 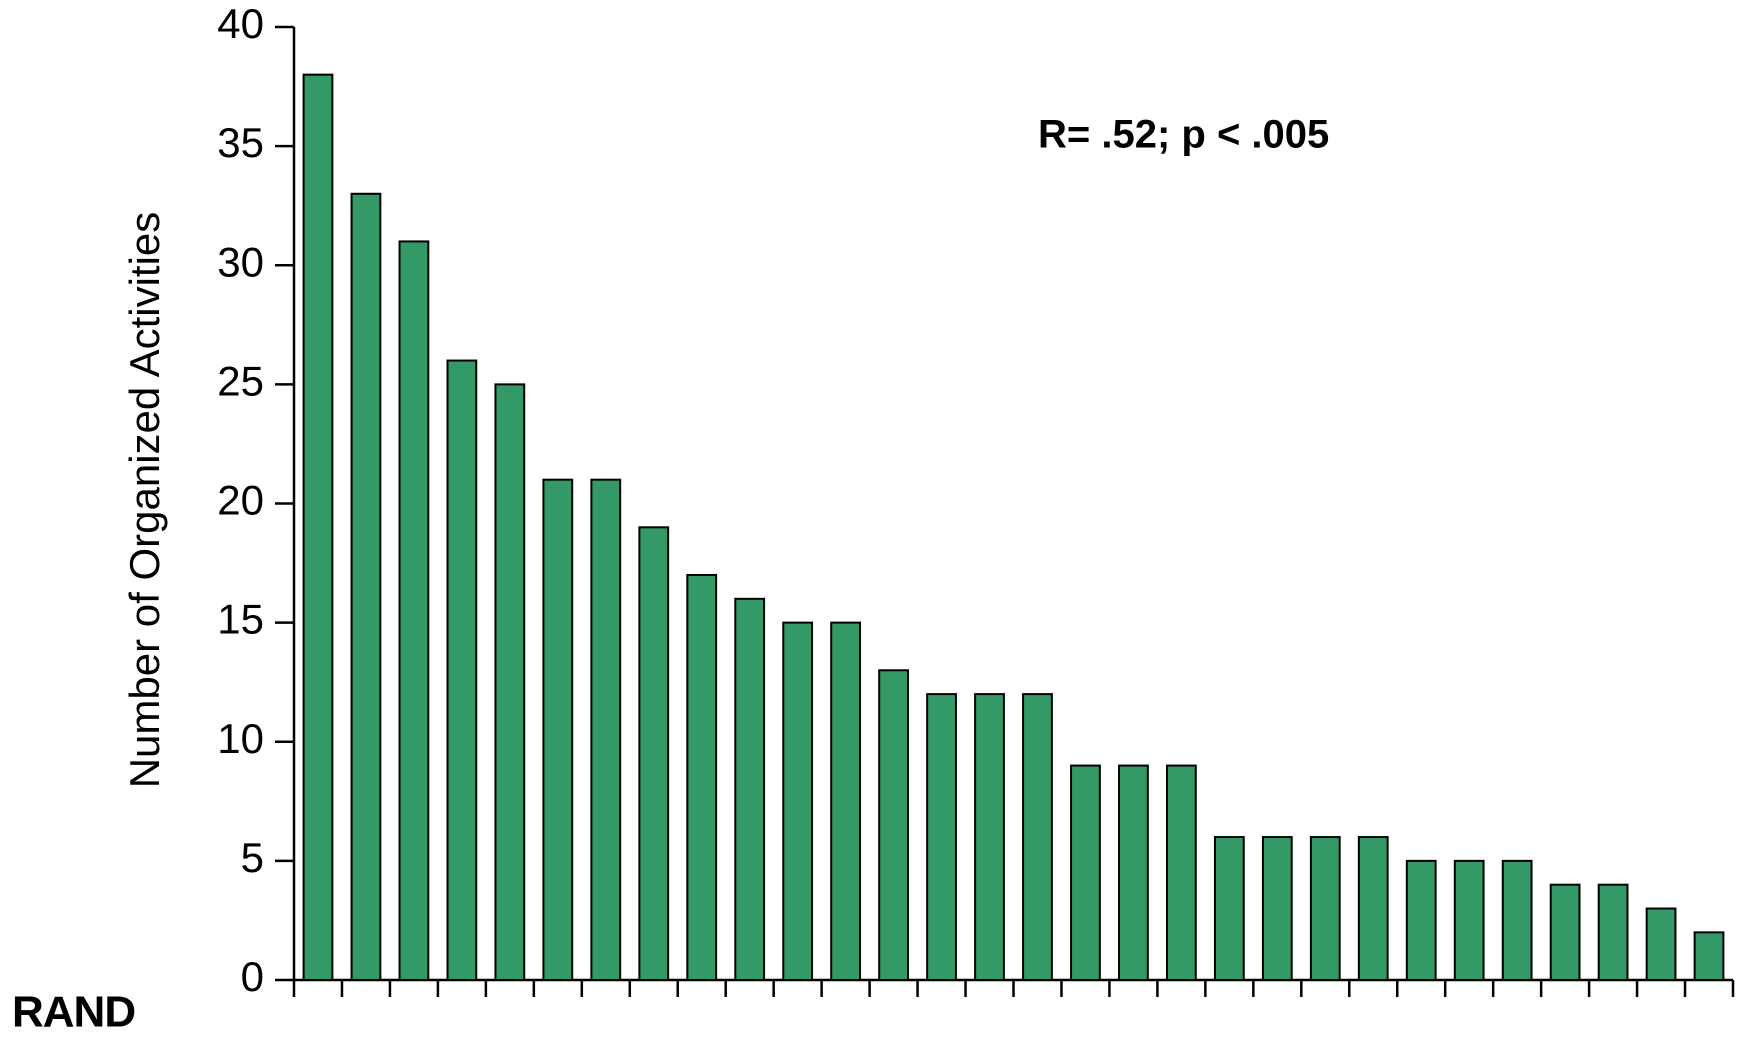 I want to click on y-axis-label: Number of Organized Activities, so click(x=144, y=500).